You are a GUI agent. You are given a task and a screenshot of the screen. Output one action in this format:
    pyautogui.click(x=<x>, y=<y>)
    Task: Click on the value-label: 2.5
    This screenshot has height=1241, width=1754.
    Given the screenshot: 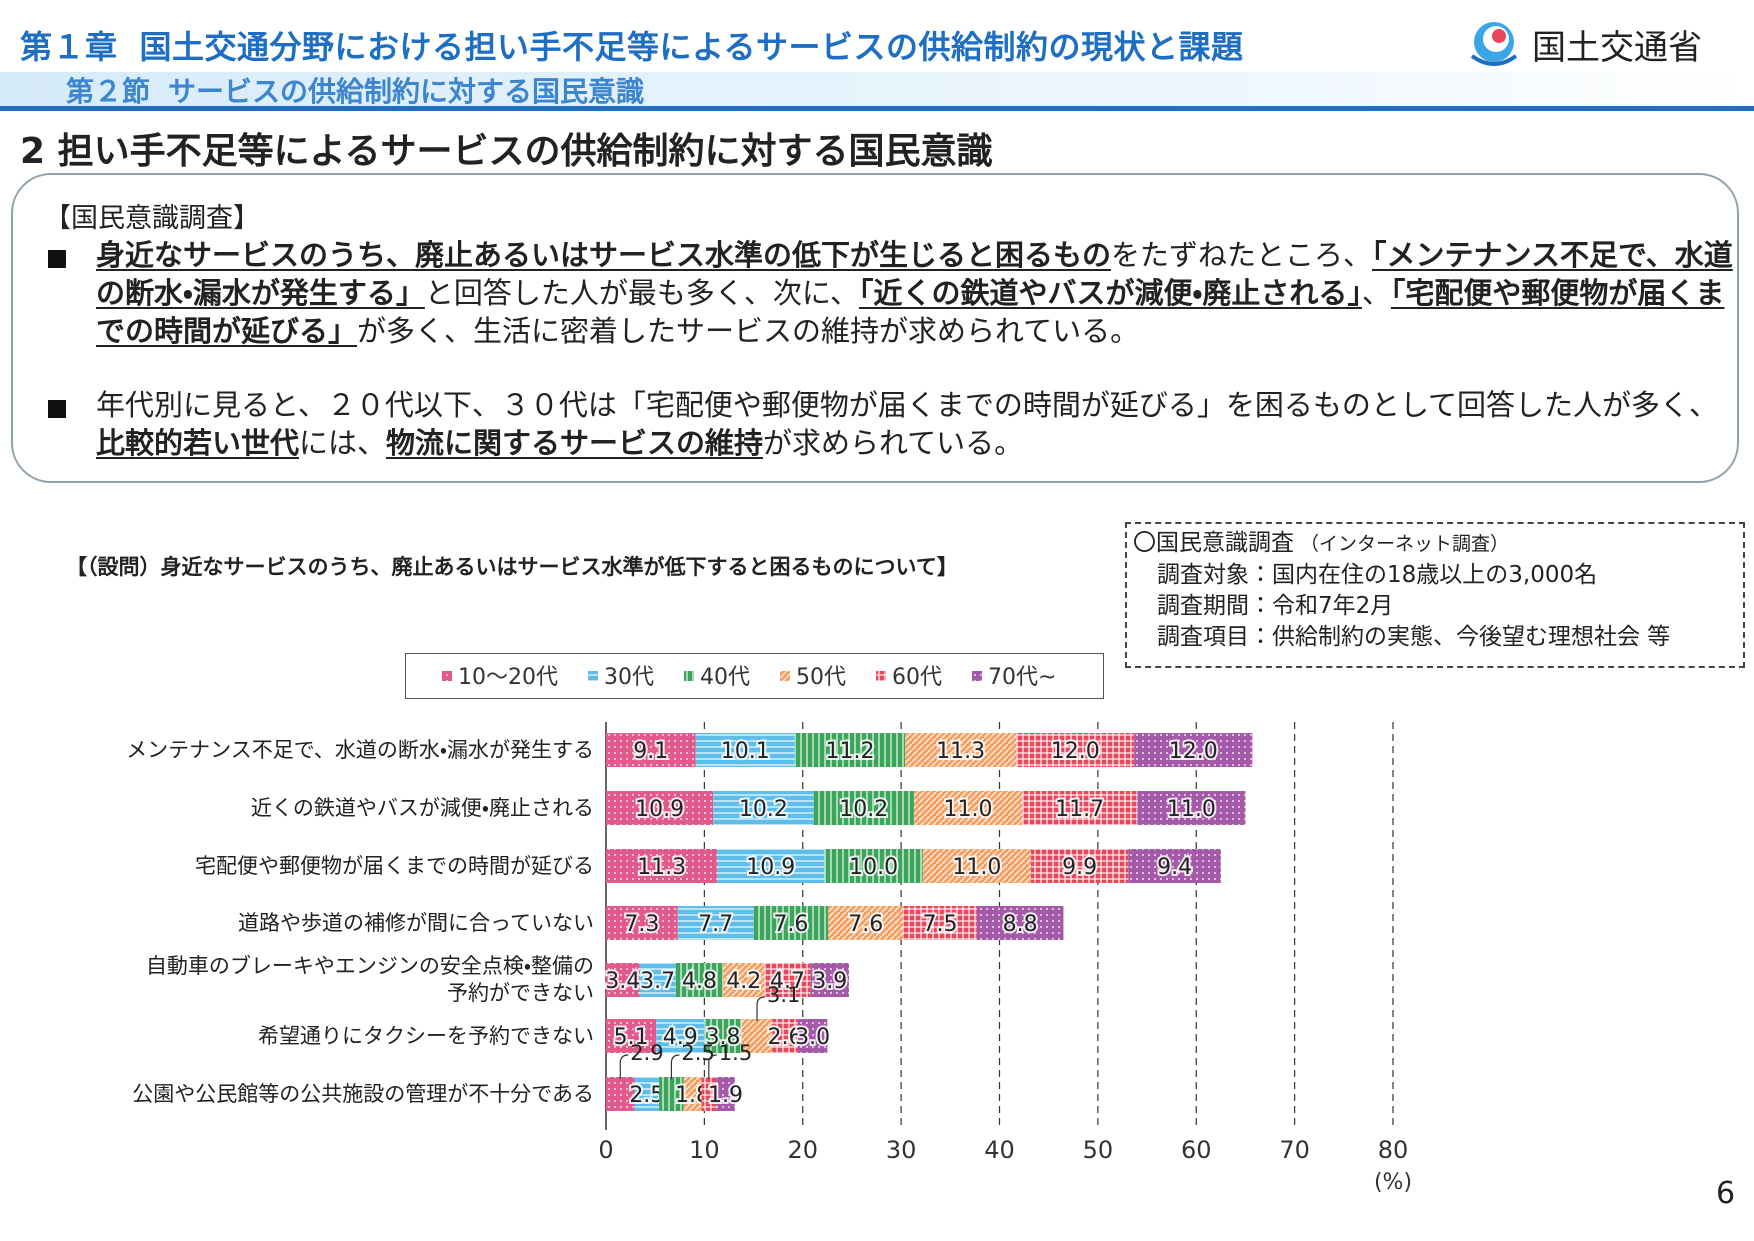 What is the action you would take?
    pyautogui.click(x=646, y=1095)
    